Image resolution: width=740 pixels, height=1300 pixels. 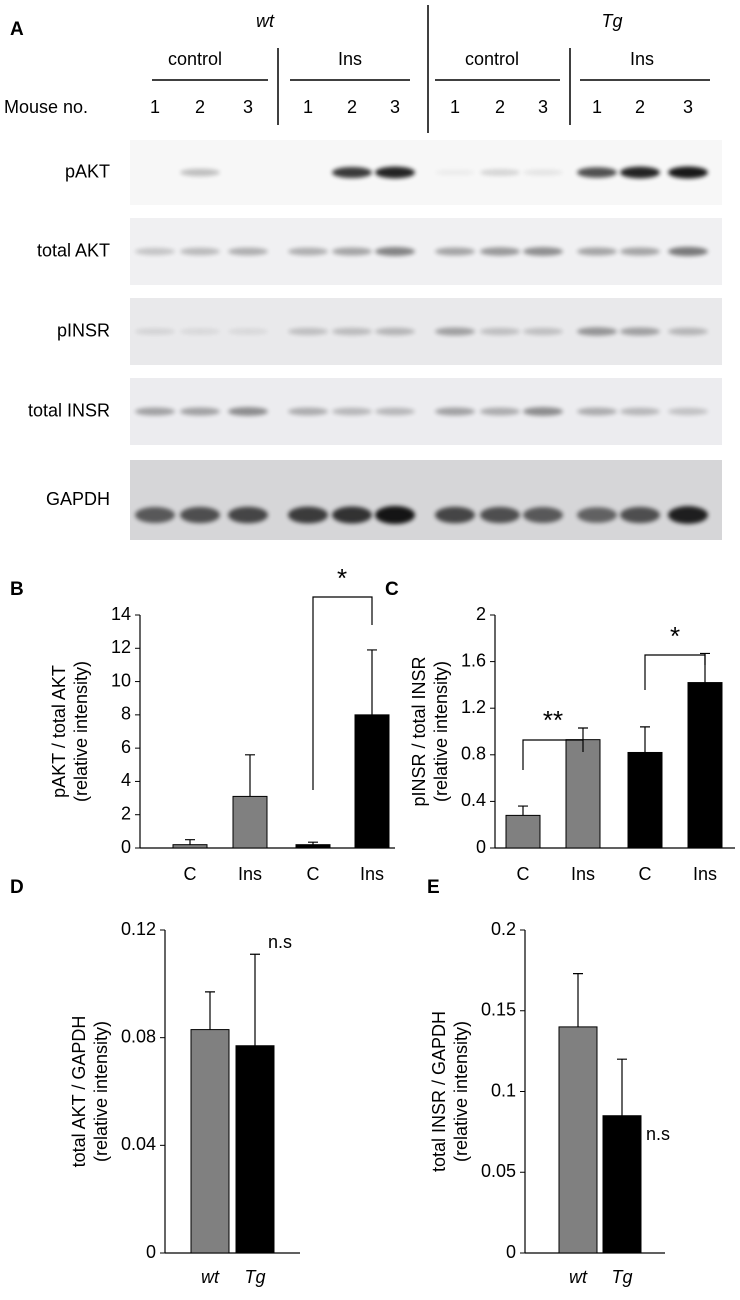 I want to click on y-axis-label: total INSR / GAPDH, so click(x=439, y=1091).